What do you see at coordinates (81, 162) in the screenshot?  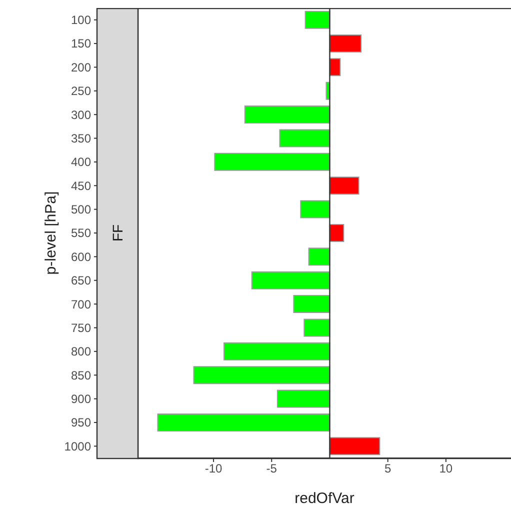 I see `y-tick-label: 400` at bounding box center [81, 162].